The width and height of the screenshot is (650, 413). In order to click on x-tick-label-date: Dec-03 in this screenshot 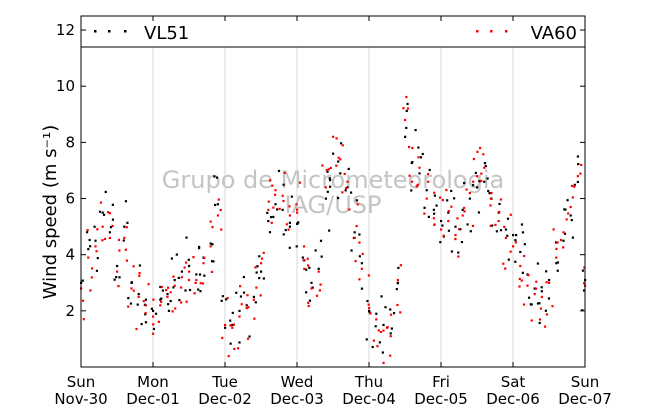, I will do `click(297, 399)`.